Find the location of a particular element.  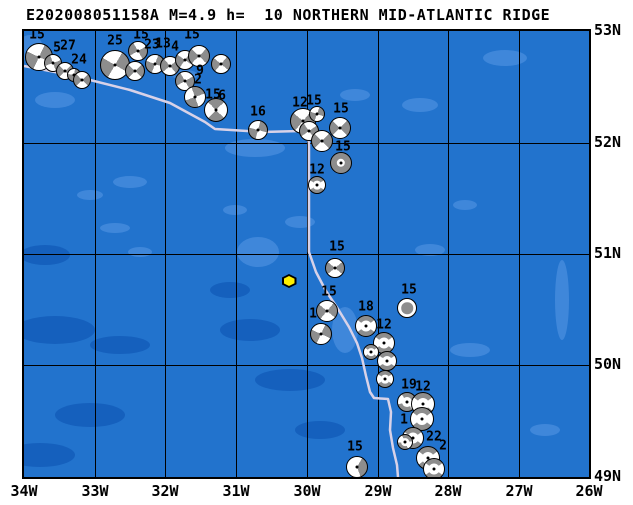

depth-label: 4 is located at coordinates (175, 47).